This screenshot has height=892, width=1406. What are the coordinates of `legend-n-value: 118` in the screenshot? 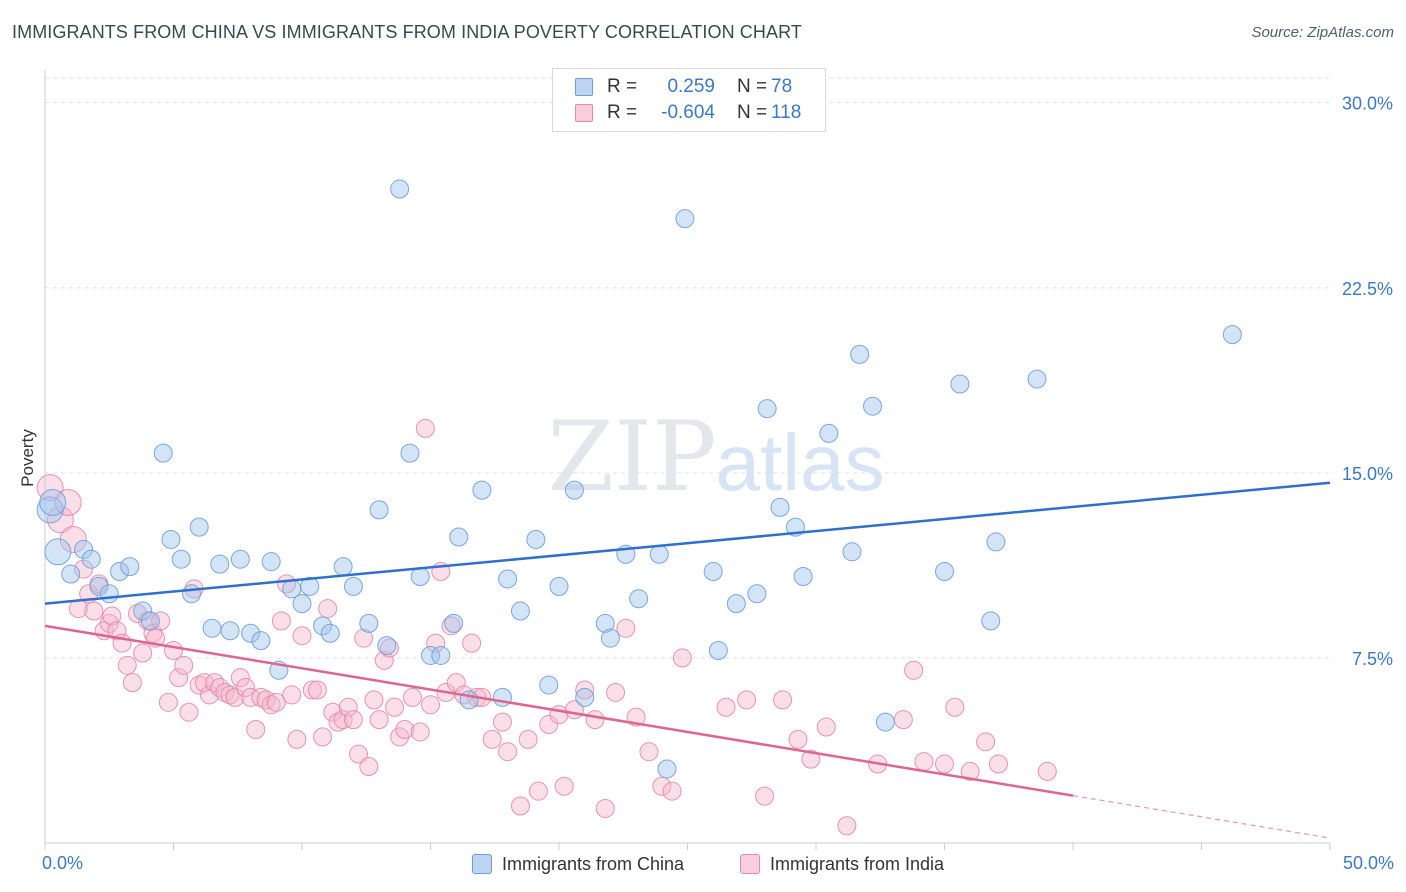 It's located at (786, 112).